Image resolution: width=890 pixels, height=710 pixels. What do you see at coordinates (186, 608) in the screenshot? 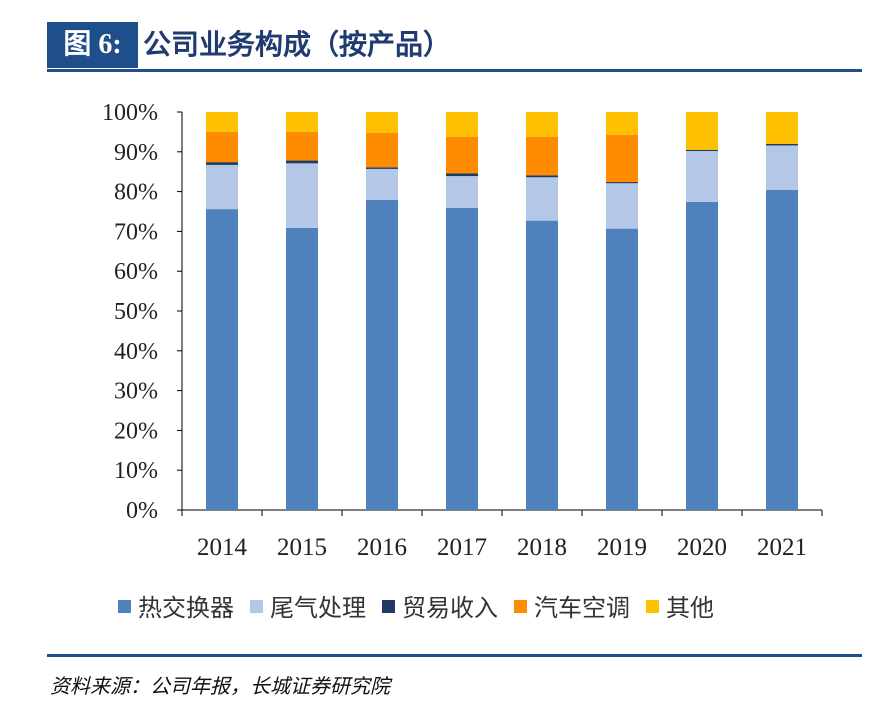
I see `legend-label: 热交换器` at bounding box center [186, 608].